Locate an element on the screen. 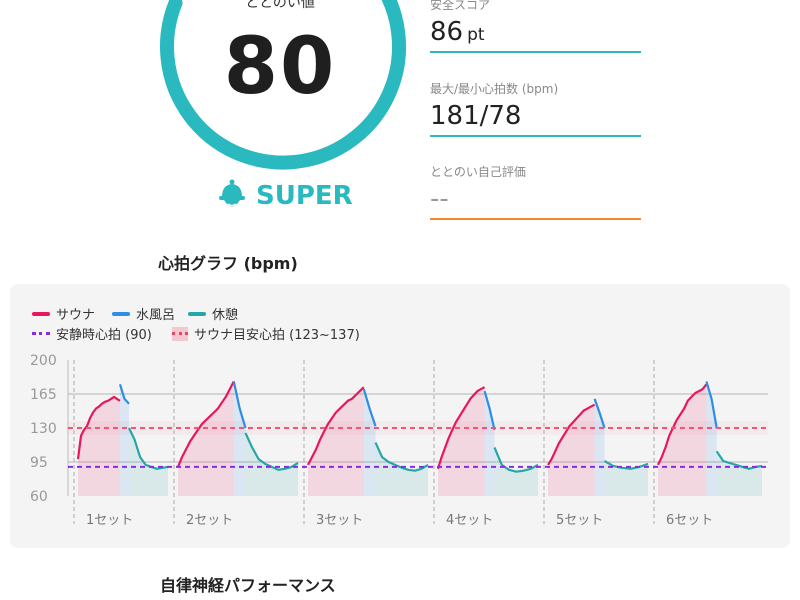 This screenshot has height=600, width=800. legend-rest-swatch is located at coordinates (197, 313).